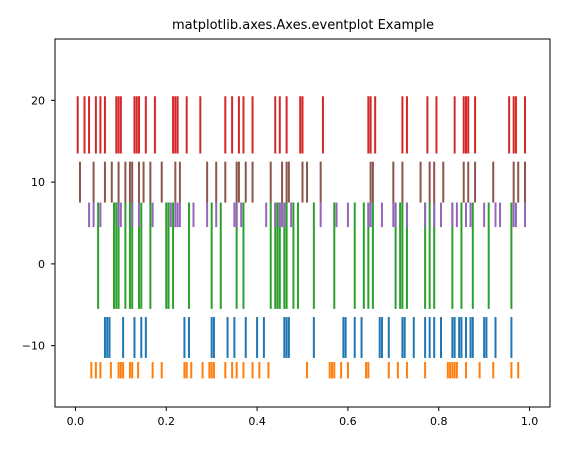 This screenshot has height=457, width=582. Describe the element at coordinates (530, 421) in the screenshot. I see `x-tick-label: 1.0` at that location.